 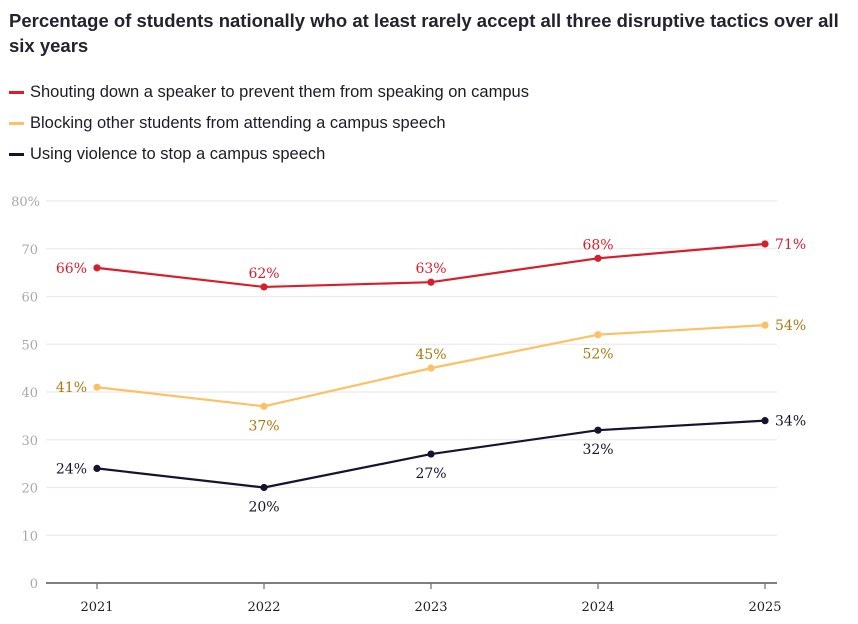 I want to click on y-tick-label: 70, so click(x=29, y=250).